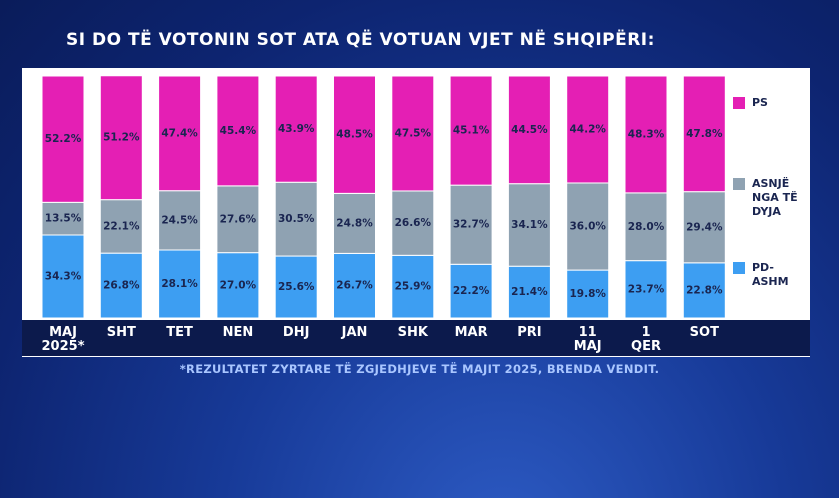 The height and width of the screenshot is (498, 839). I want to click on value-label: 47.4%, so click(179, 133).